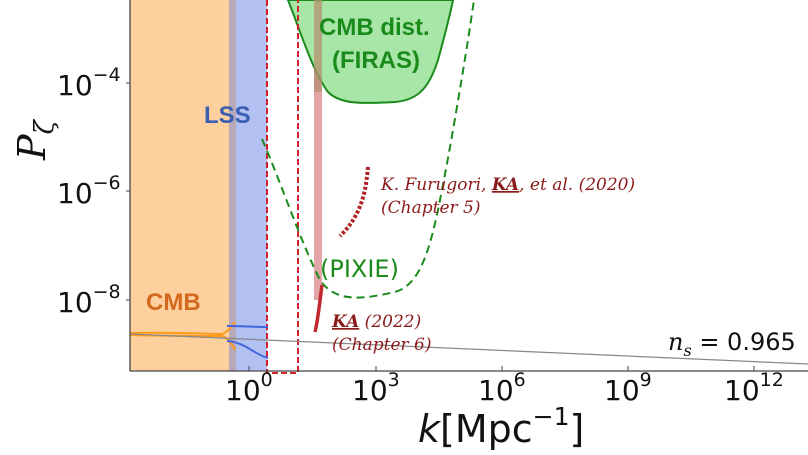  What do you see at coordinates (376, 322) in the screenshot?
I see `ref-2022-label: KA (2022)` at bounding box center [376, 322].